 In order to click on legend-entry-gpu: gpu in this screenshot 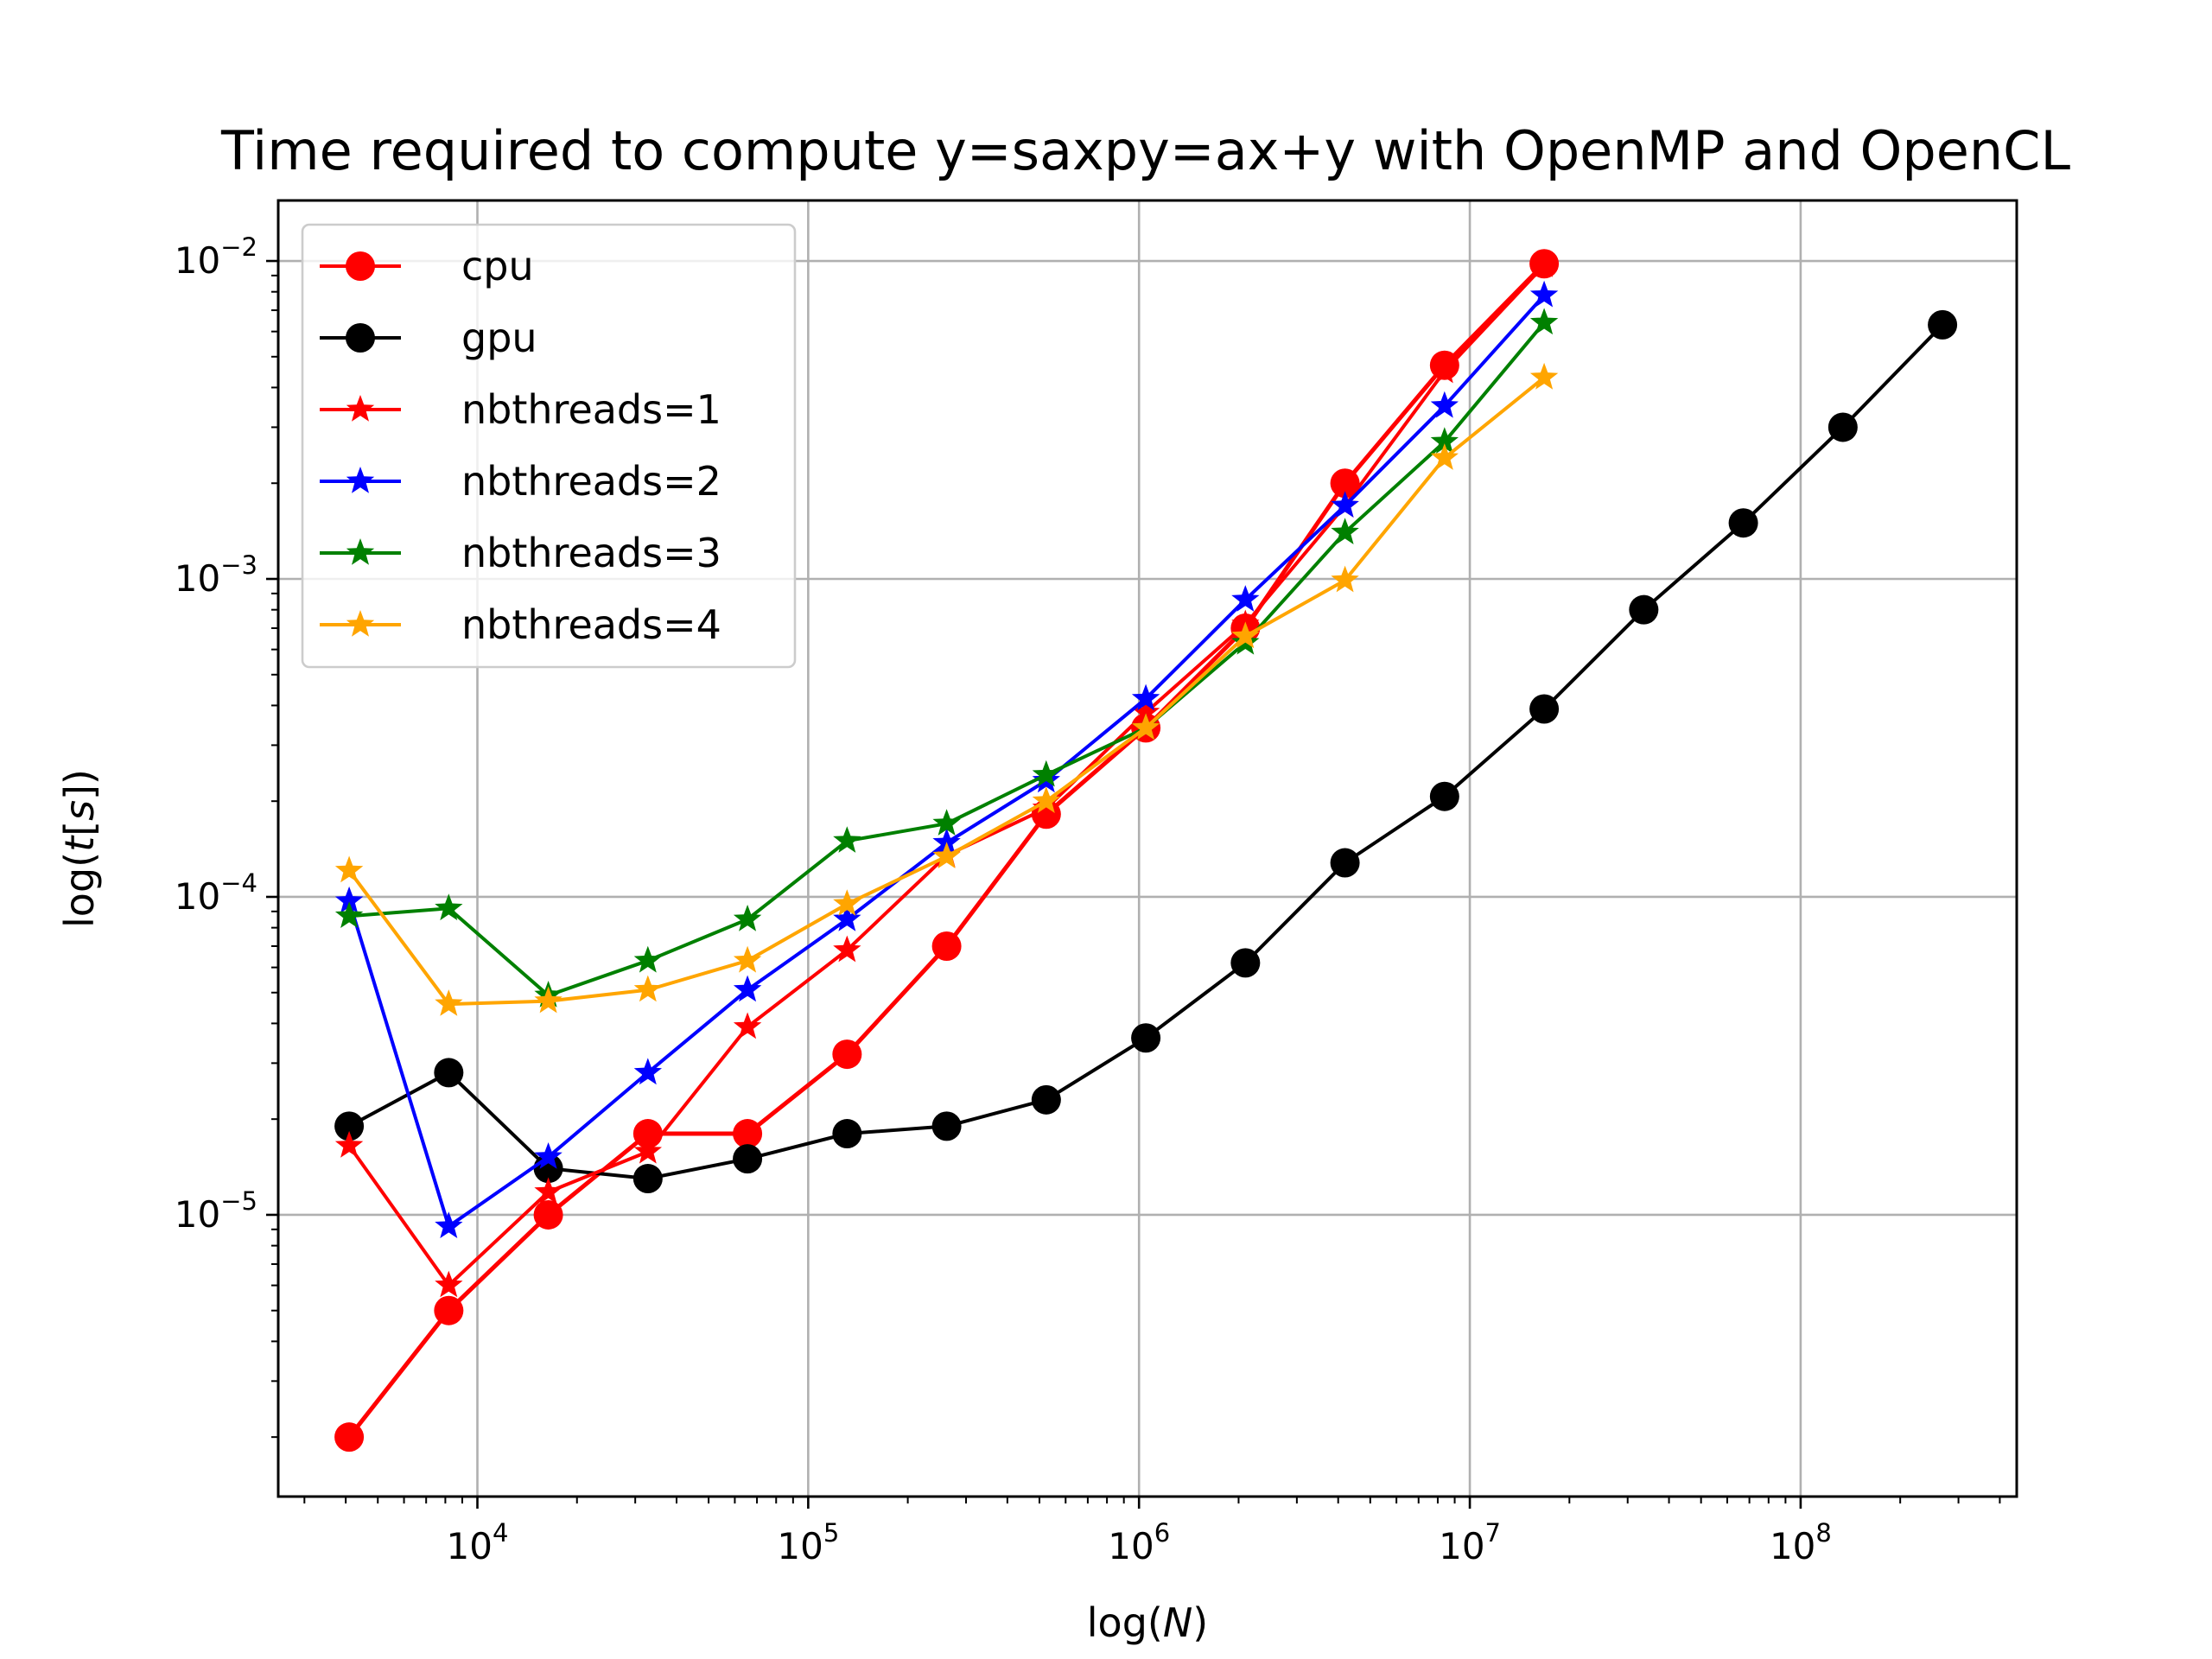, I will do `click(428, 338)`.